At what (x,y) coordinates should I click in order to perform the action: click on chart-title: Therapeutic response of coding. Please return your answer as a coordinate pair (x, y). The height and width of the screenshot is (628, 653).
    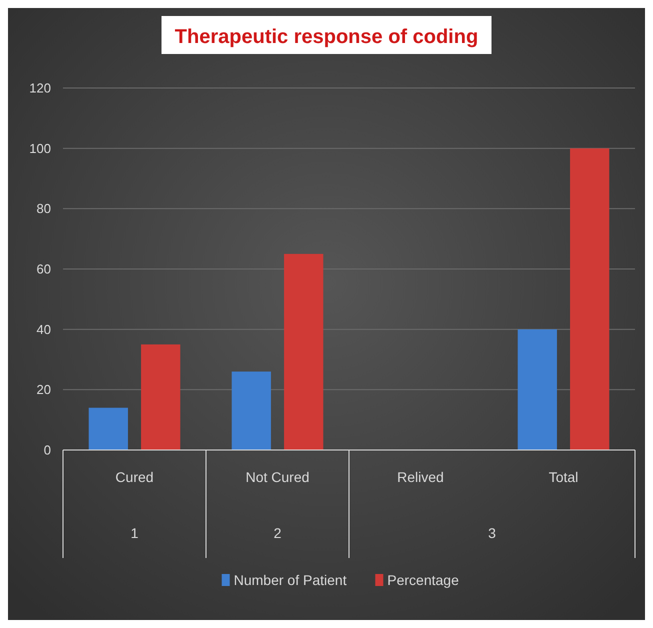
    Looking at the image, I should click on (326, 37).